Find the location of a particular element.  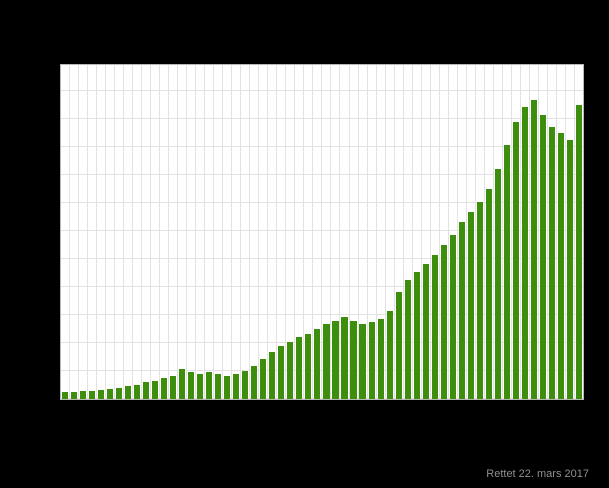

footnote-revision-date: Rettet 22. mars 2017 is located at coordinates (537, 474).